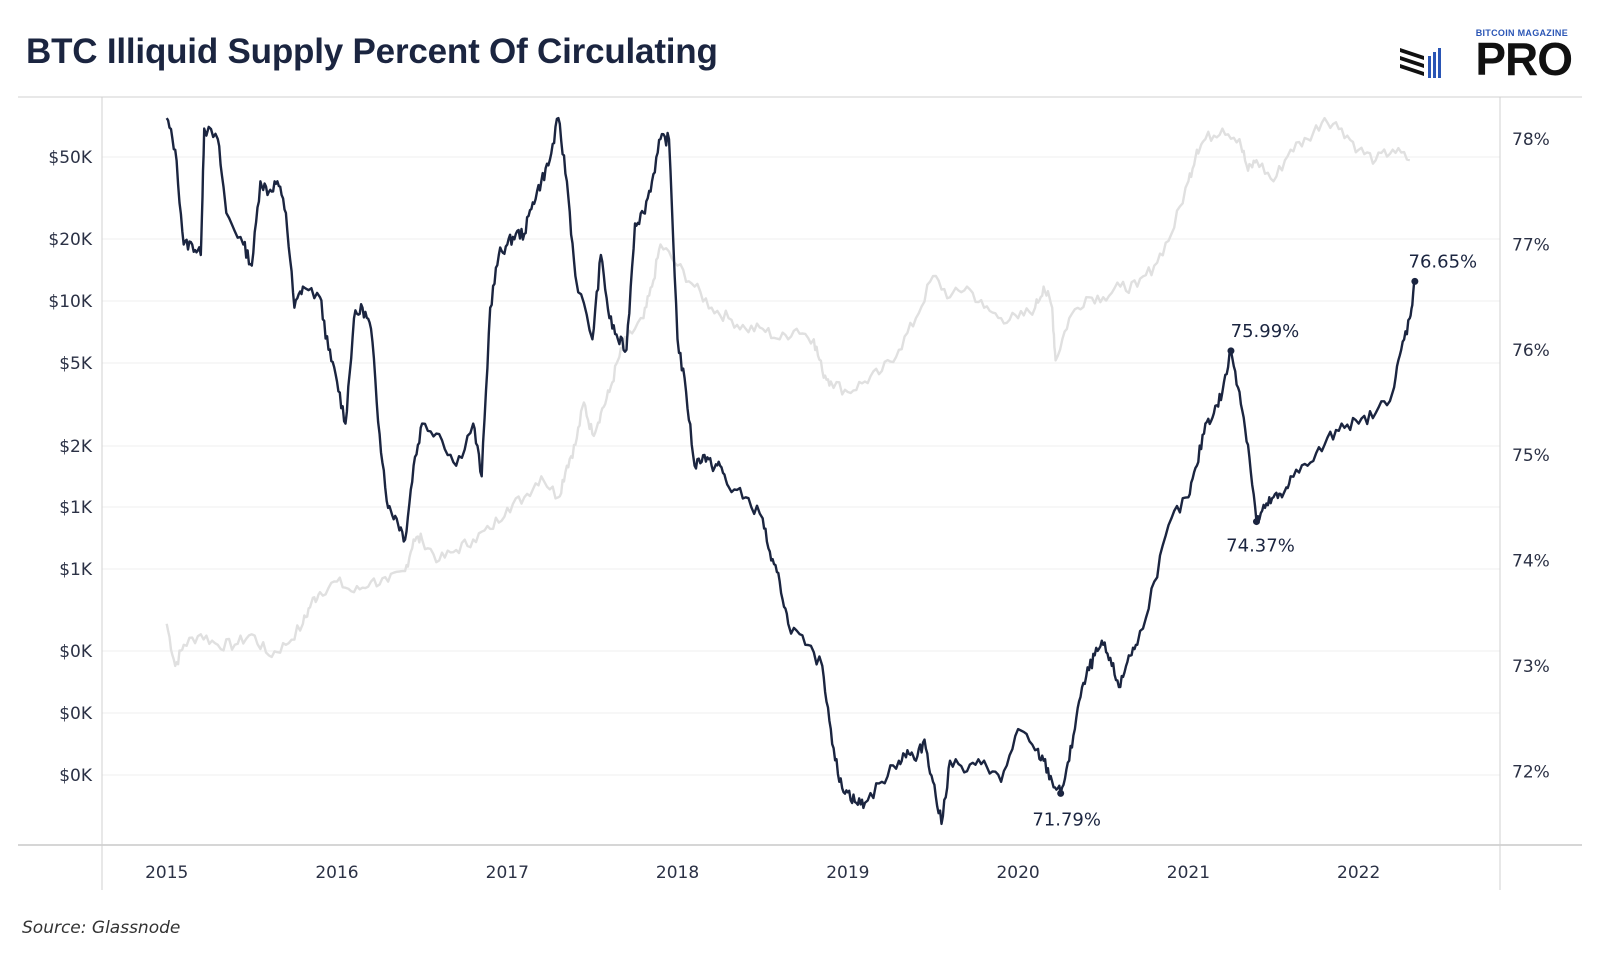  Describe the element at coordinates (1017, 873) in the screenshot. I see `x-tick-label: 2020` at that location.